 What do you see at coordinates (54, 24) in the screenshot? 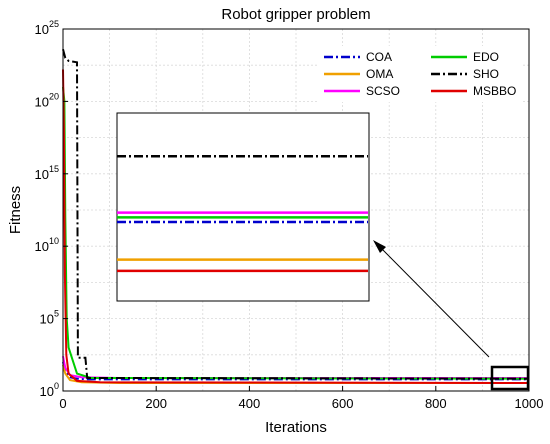
I see `y-tick-exponent: 25` at bounding box center [54, 24].